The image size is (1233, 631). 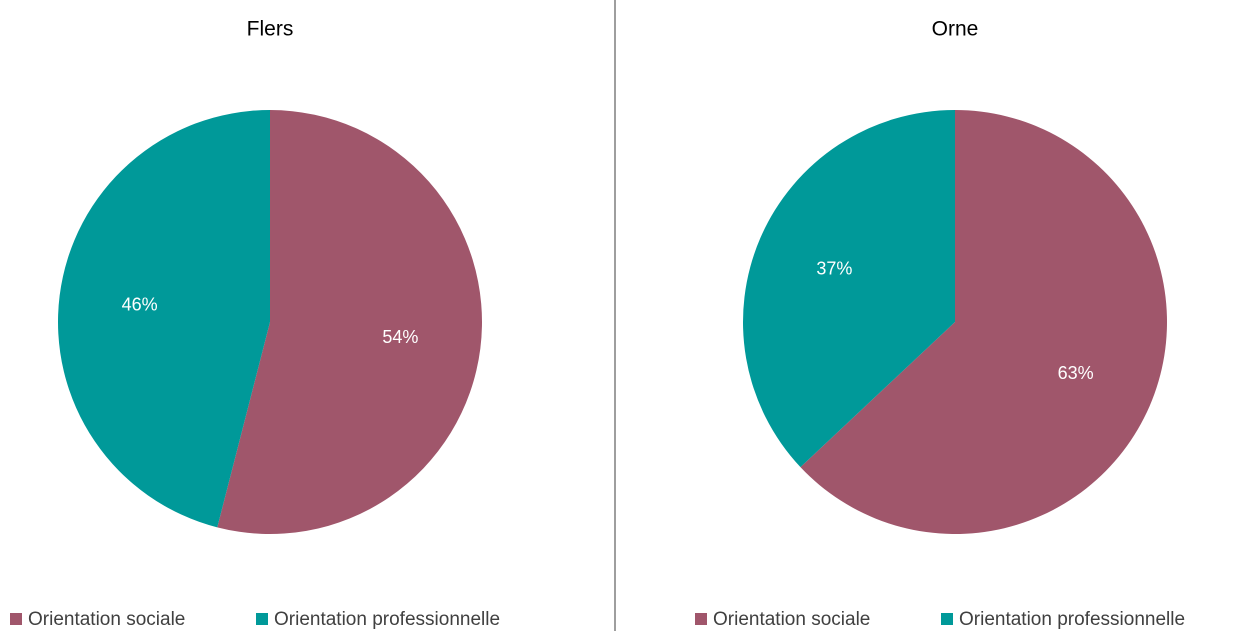 I want to click on chart-title: Orne, so click(x=955, y=29).